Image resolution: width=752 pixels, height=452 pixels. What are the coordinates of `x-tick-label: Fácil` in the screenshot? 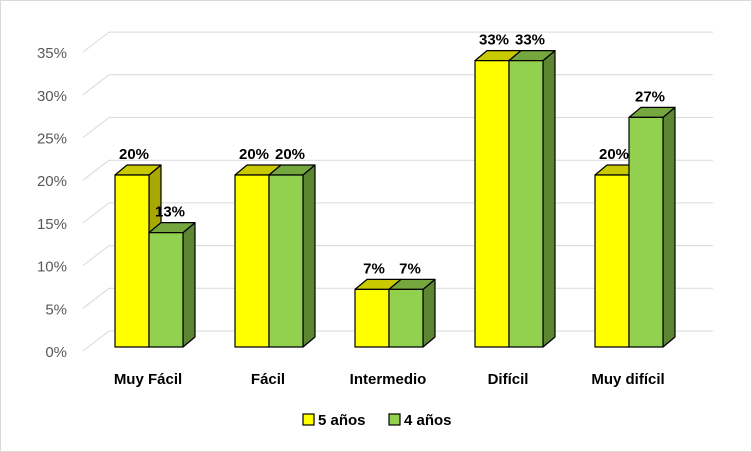 It's located at (268, 379).